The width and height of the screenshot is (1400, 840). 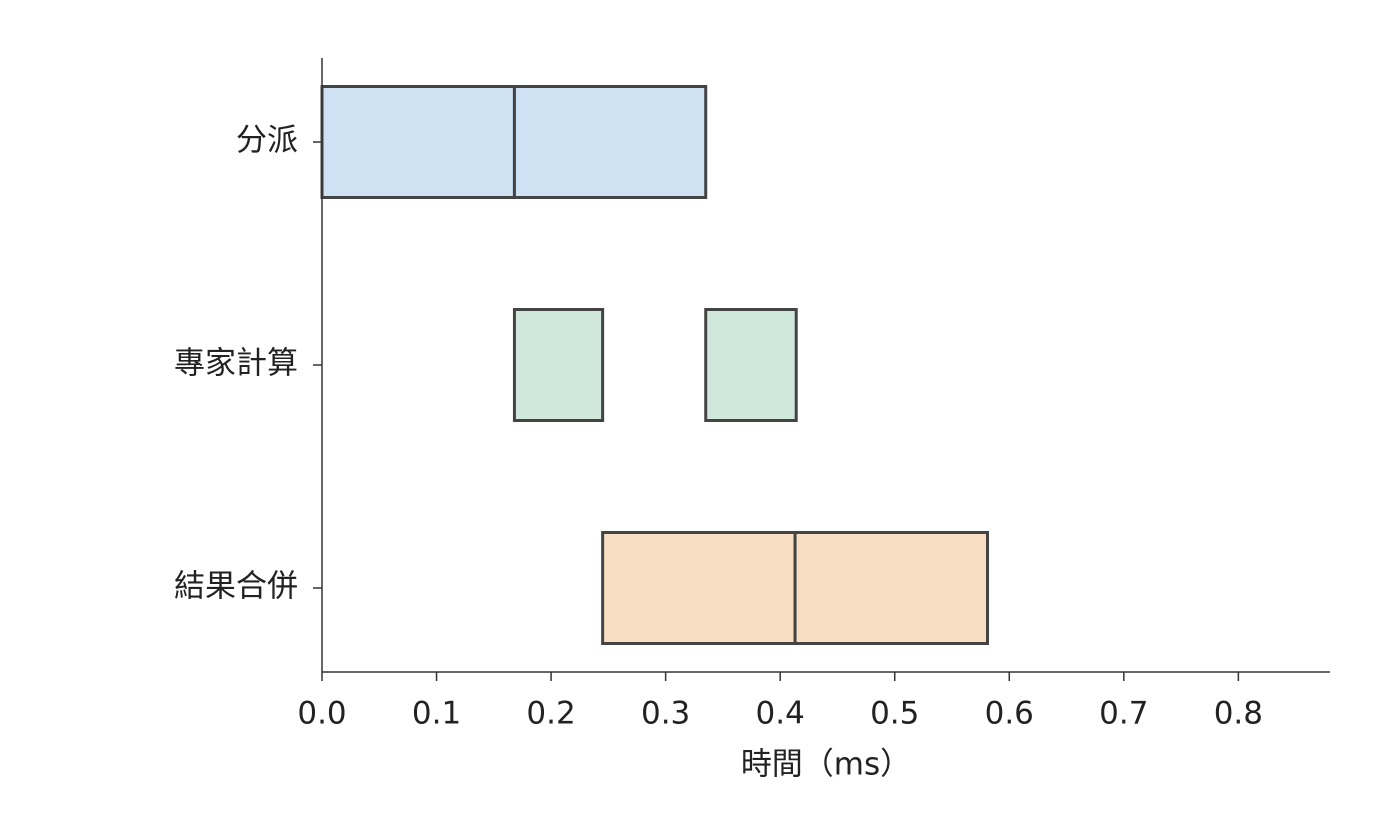 I want to click on x-tick-label: 0.1, so click(x=436, y=714).